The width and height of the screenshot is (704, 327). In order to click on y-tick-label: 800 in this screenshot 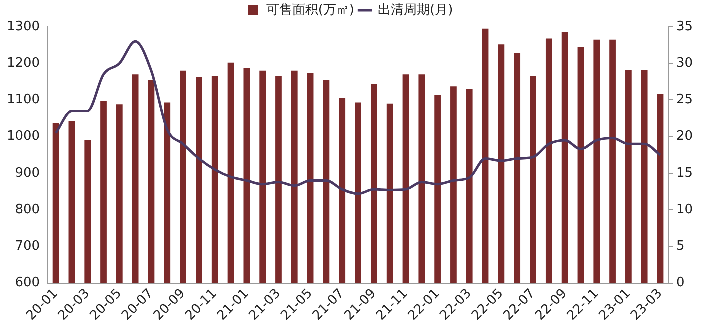, I will do `click(27, 210)`.